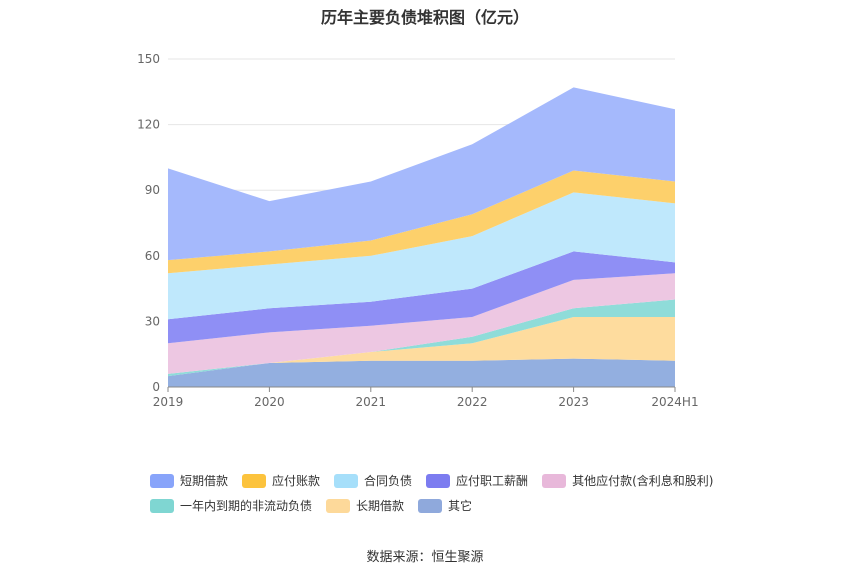 The width and height of the screenshot is (850, 575). What do you see at coordinates (424, 17) in the screenshot?
I see `chart-title: 历年主要负债堆积图（亿元）` at bounding box center [424, 17].